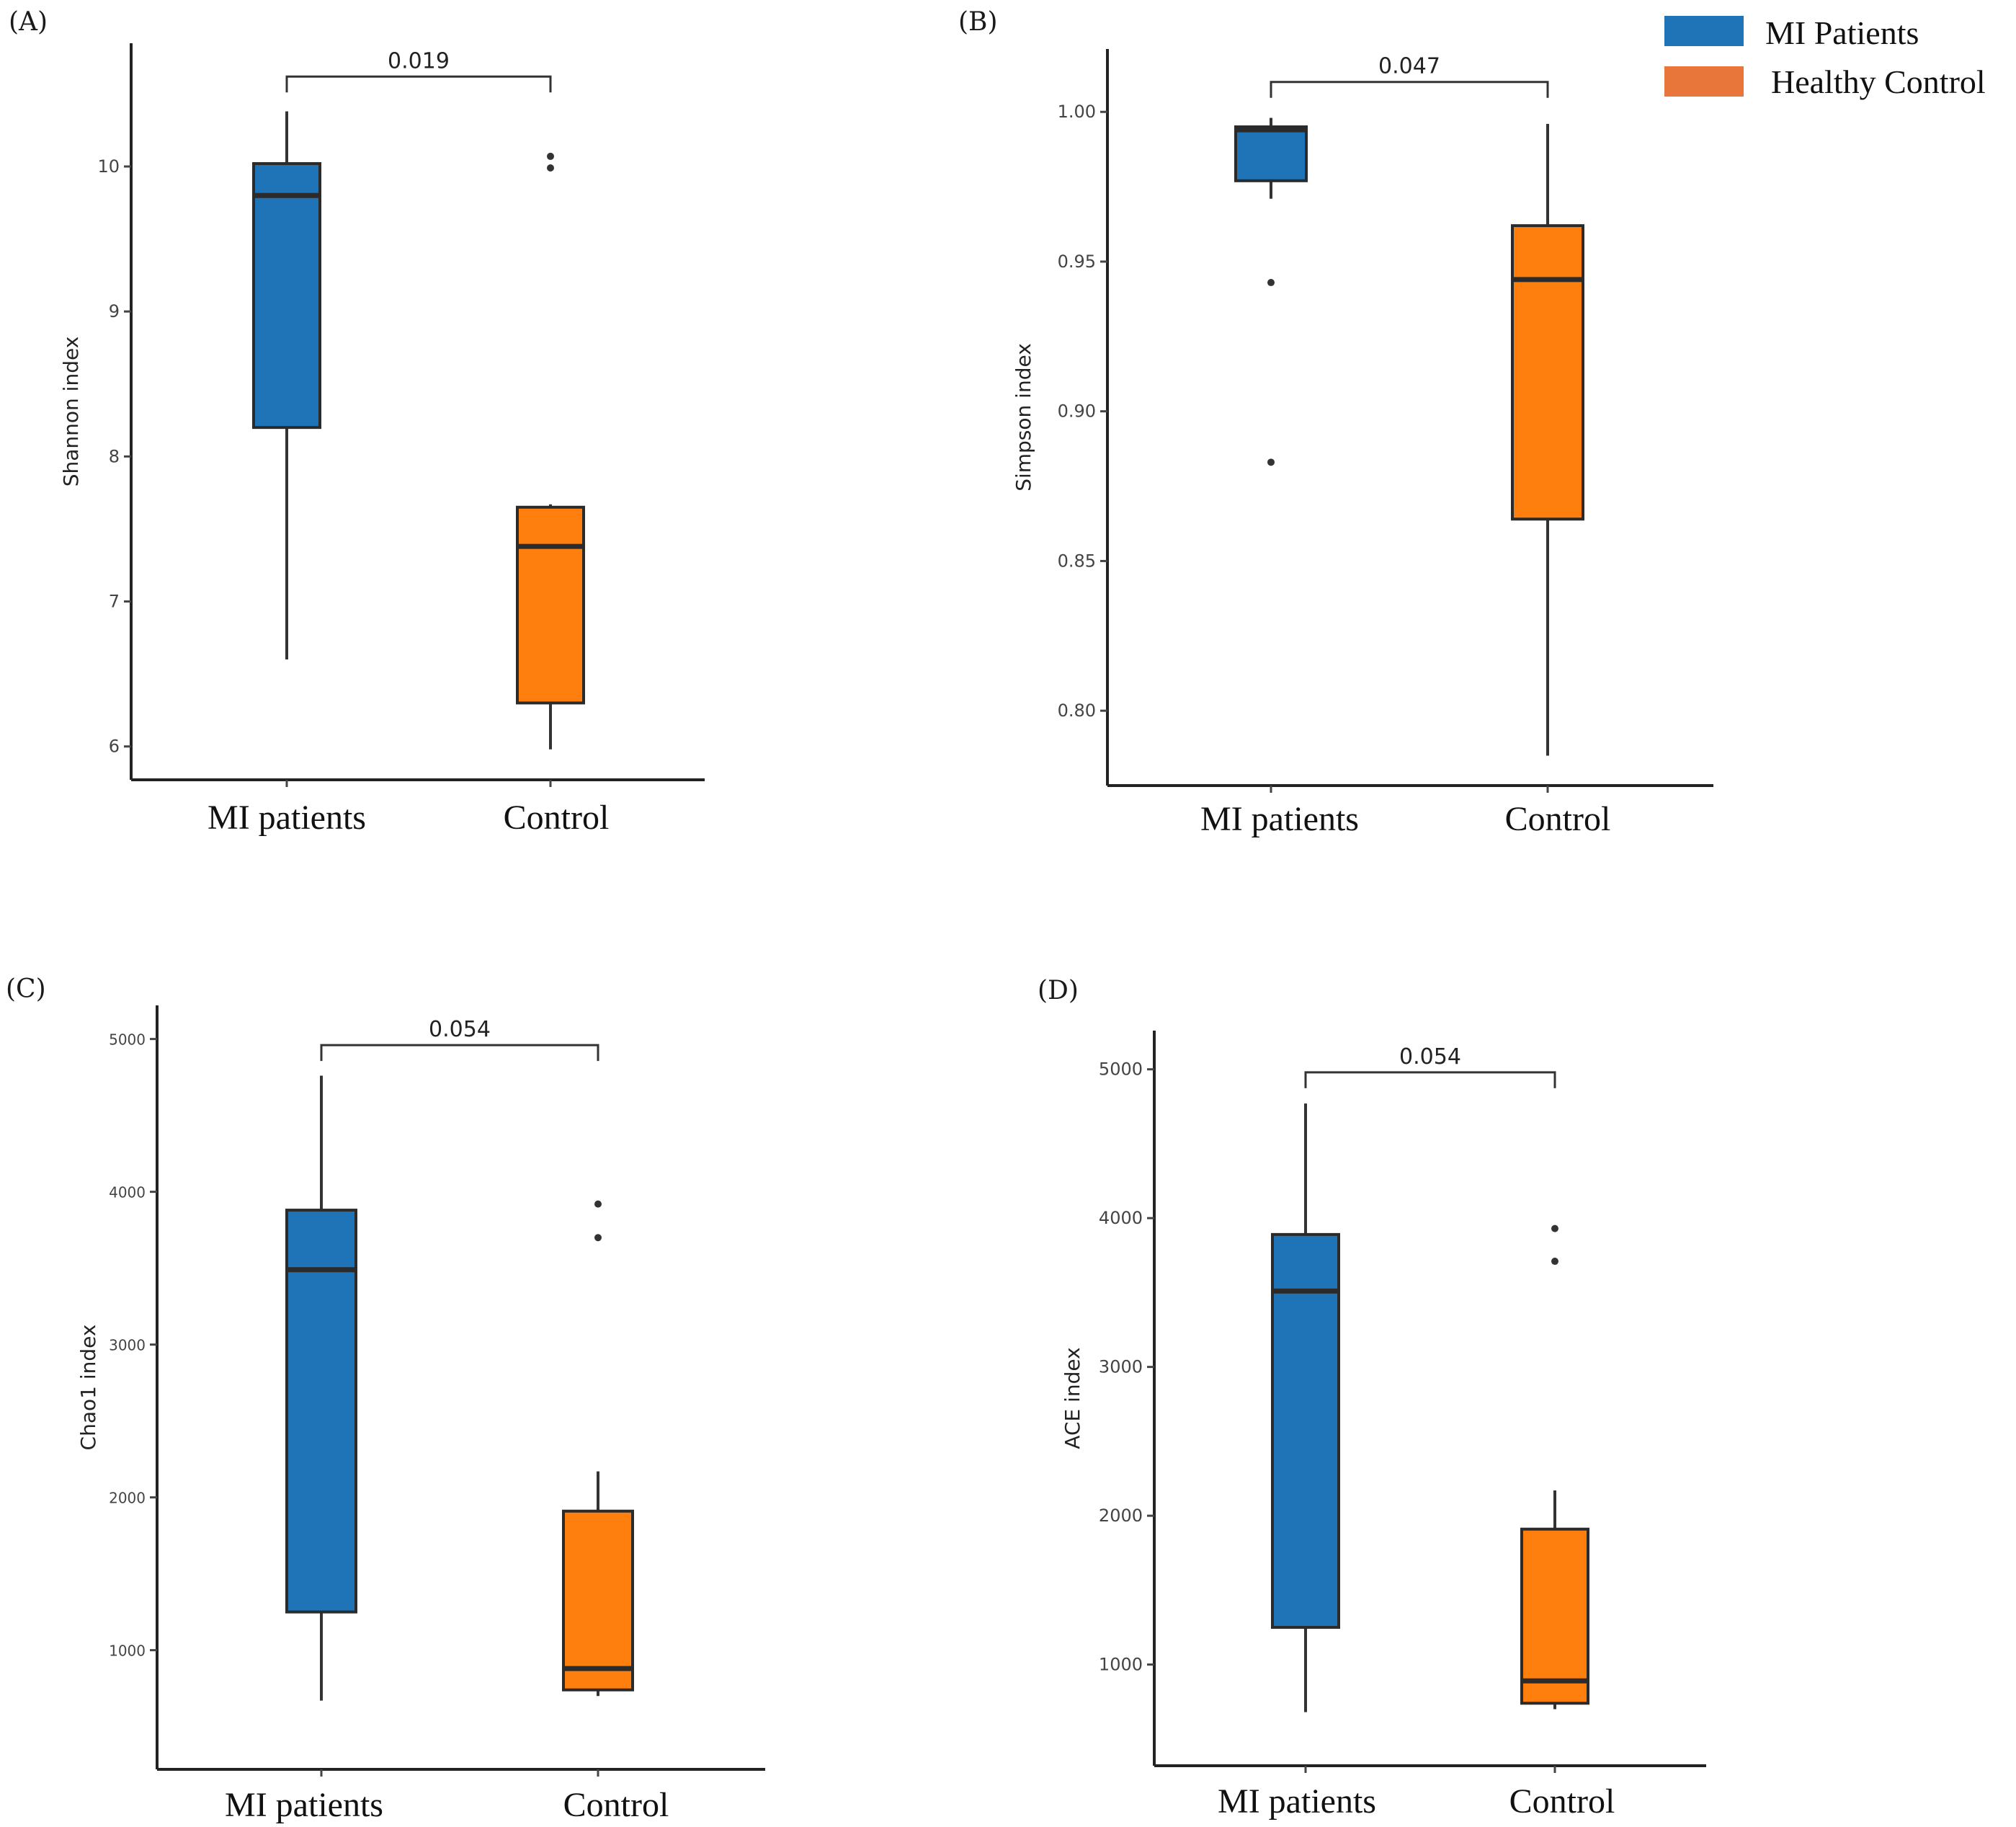 Image resolution: width=2016 pixels, height=1827 pixels. What do you see at coordinates (108, 166) in the screenshot?
I see `y-tick-label: 10` at bounding box center [108, 166].